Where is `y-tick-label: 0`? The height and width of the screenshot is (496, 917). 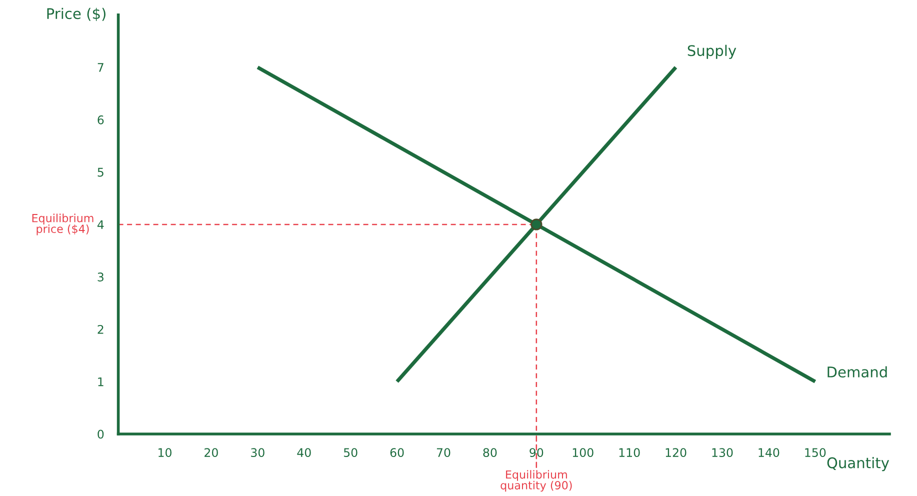 y-tick-label: 0 is located at coordinates (101, 434).